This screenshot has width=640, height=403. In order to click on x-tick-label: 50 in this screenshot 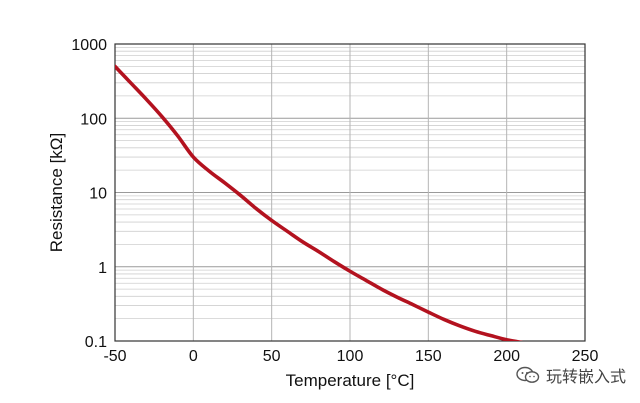, I will do `click(272, 356)`.